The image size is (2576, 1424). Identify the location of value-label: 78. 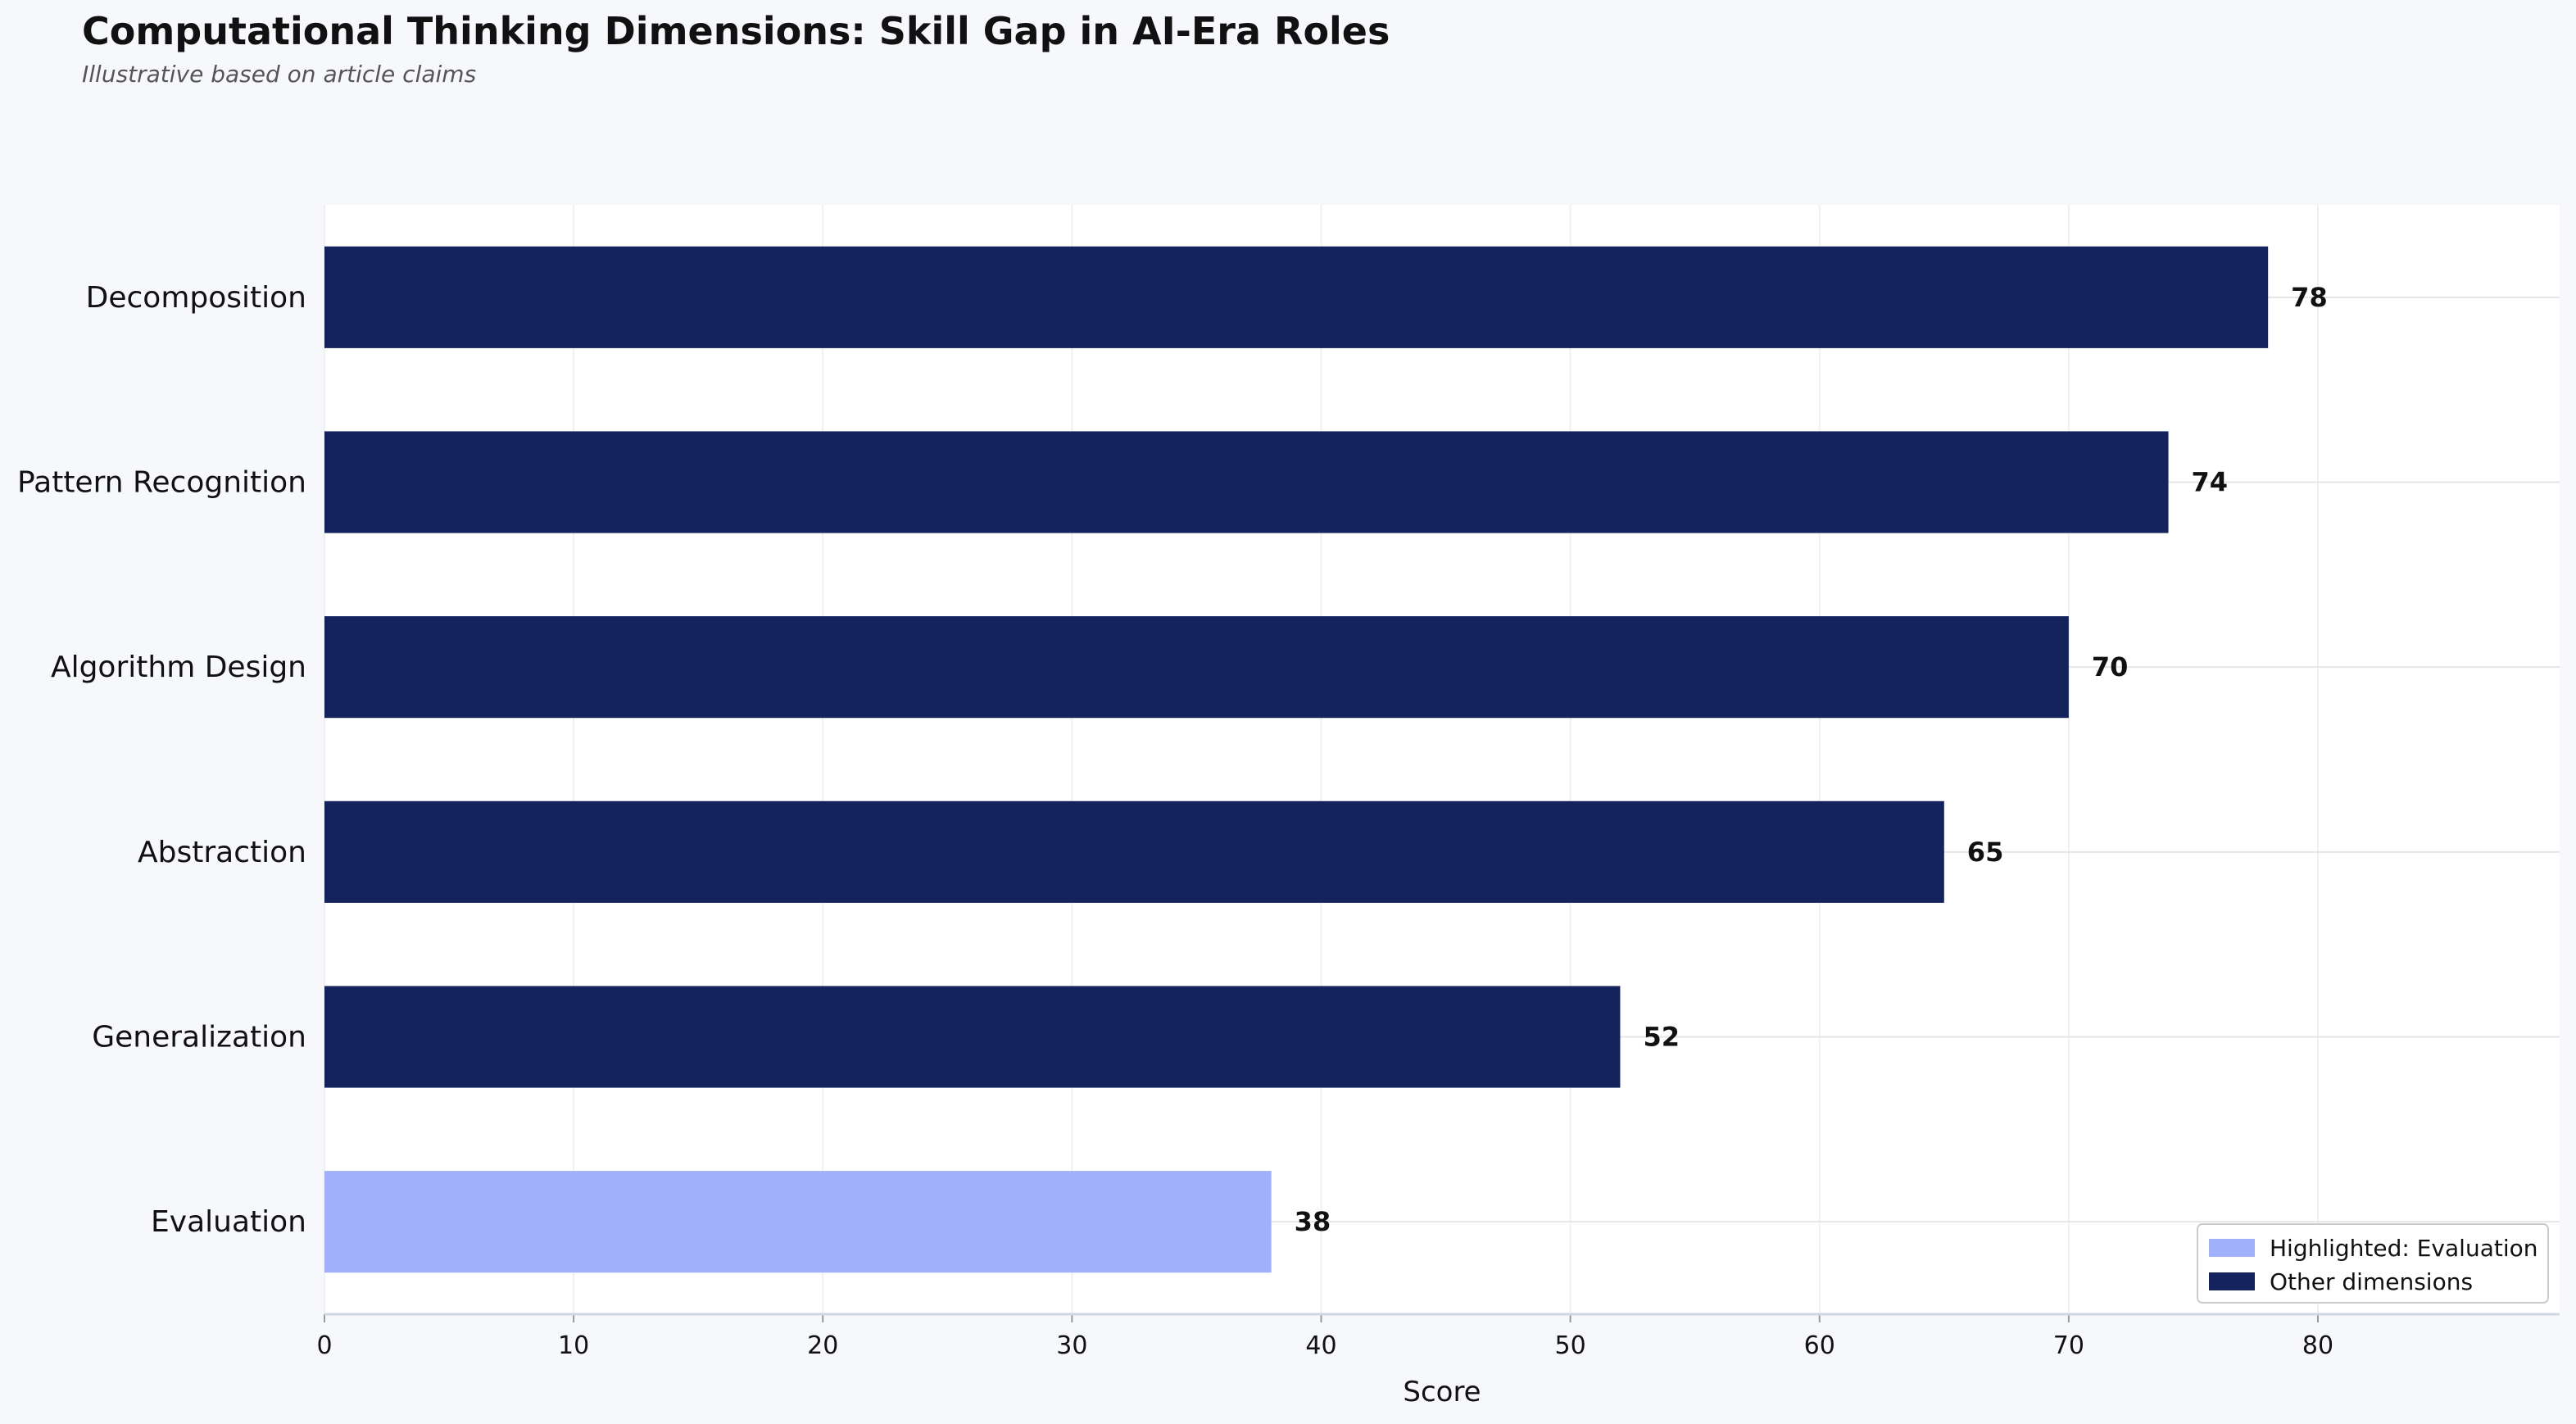
(2309, 297).